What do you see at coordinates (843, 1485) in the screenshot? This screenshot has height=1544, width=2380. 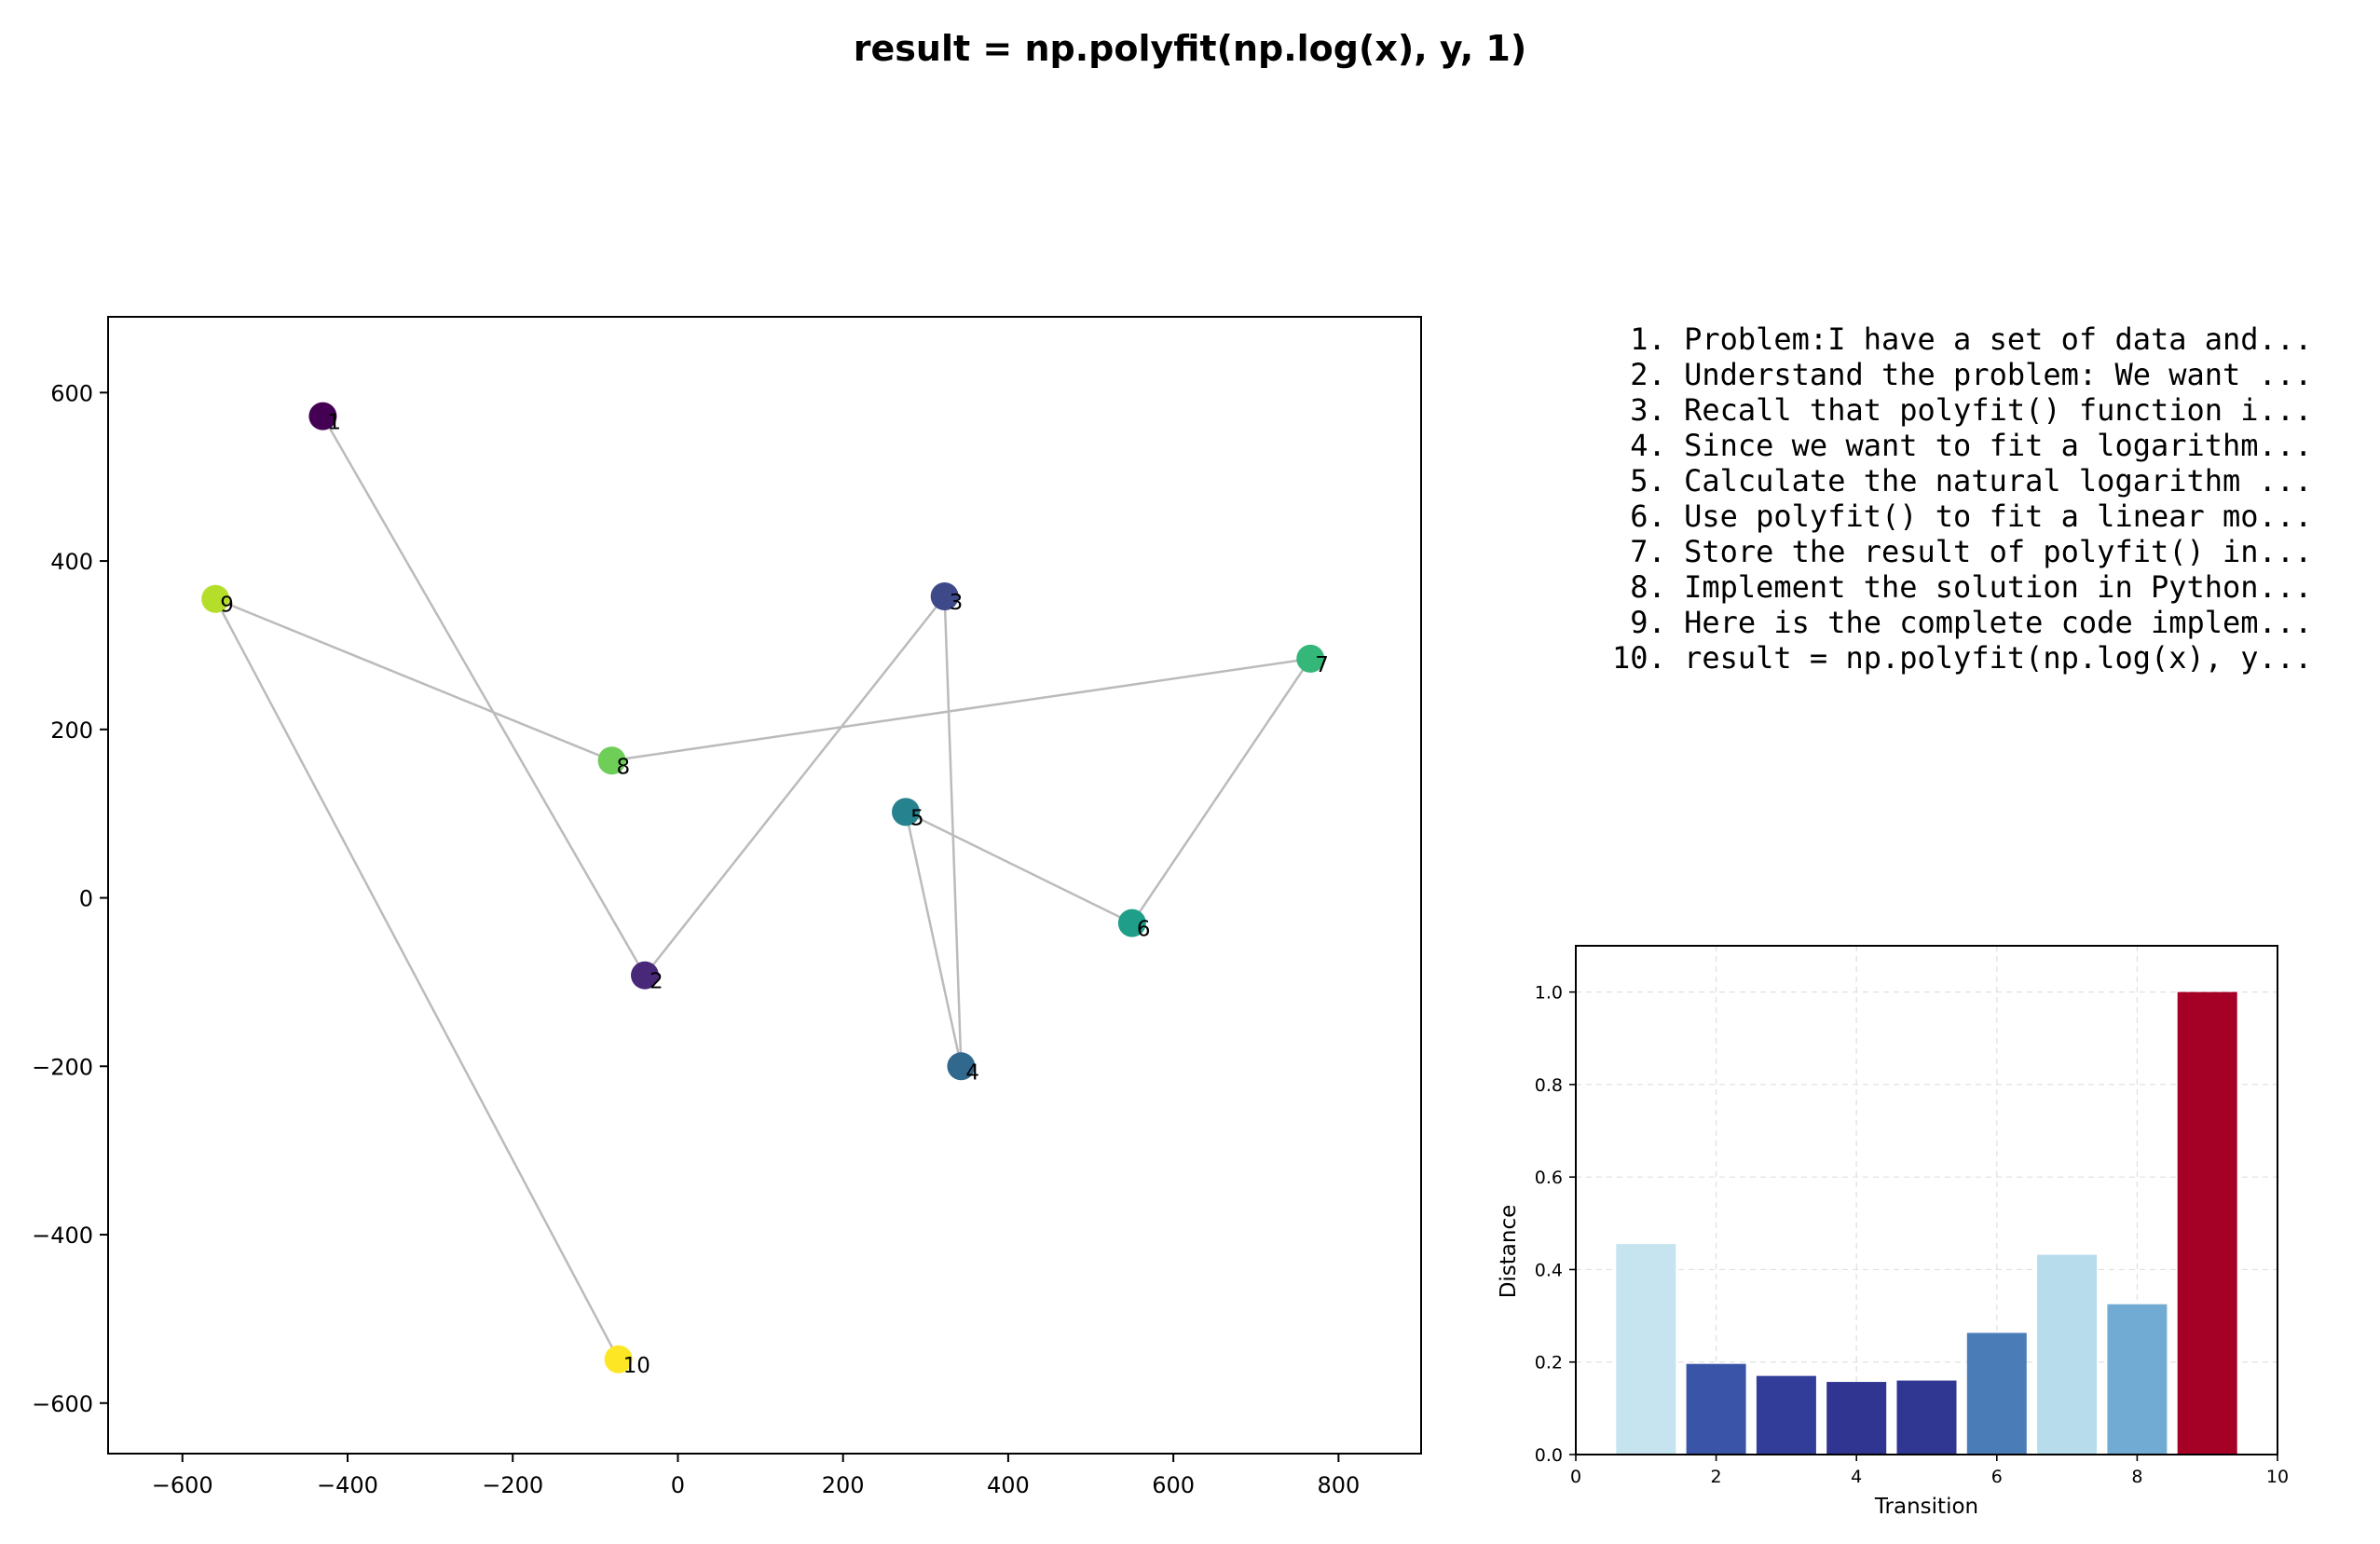 I see `x-tick-label: 200` at bounding box center [843, 1485].